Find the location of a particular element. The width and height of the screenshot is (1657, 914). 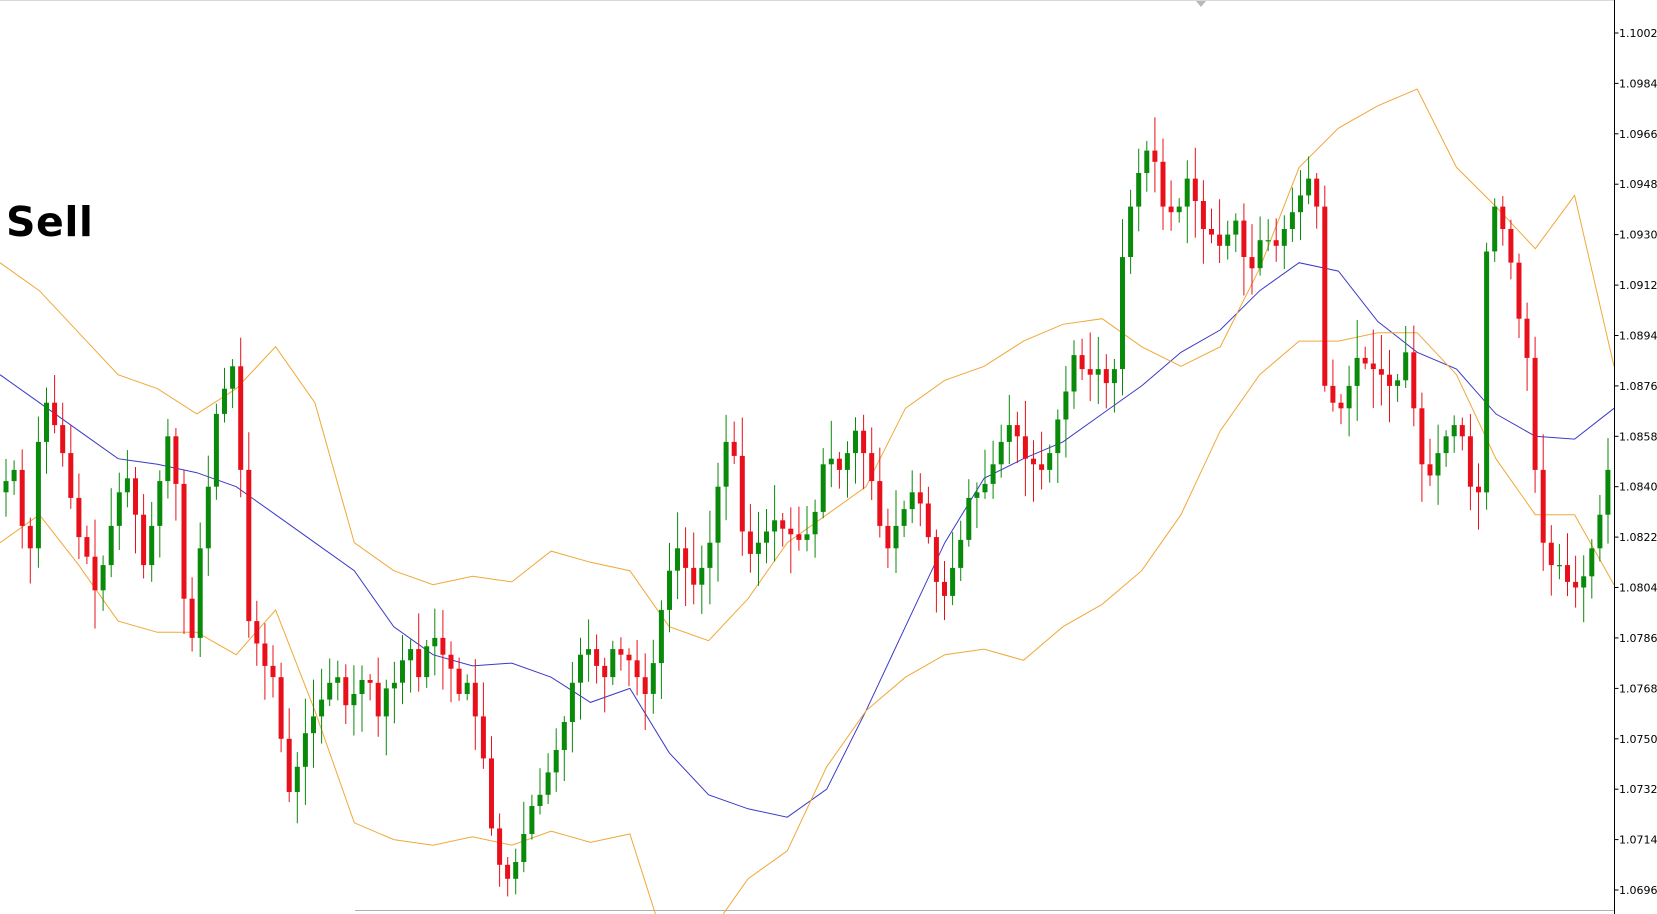

chart-shift-marker-icon is located at coordinates (1201, 4).